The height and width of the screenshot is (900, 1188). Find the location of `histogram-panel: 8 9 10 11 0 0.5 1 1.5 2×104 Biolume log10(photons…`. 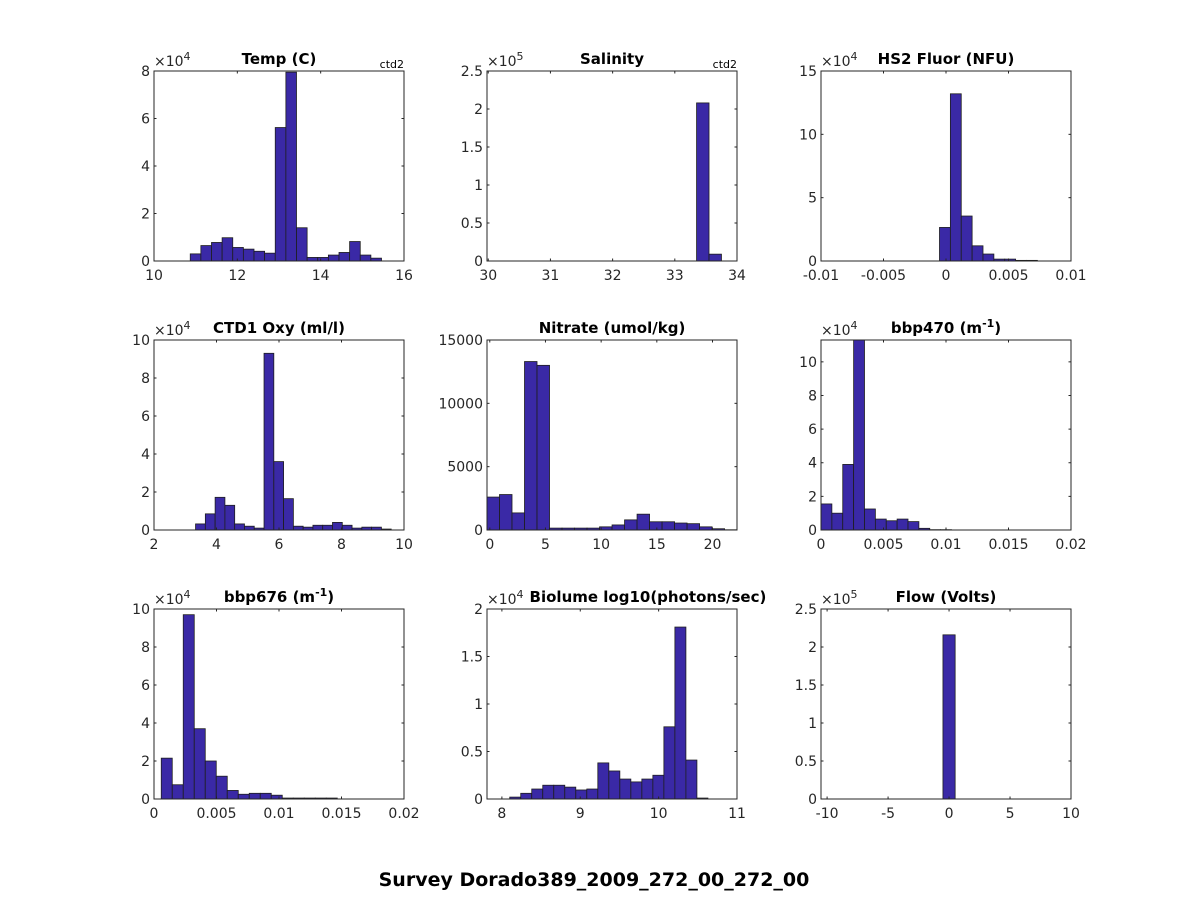

histogram-panel: 8 9 10 11 0 0.5 1 1.5 2×104 Biolume log10(photons… is located at coordinates (614, 705).